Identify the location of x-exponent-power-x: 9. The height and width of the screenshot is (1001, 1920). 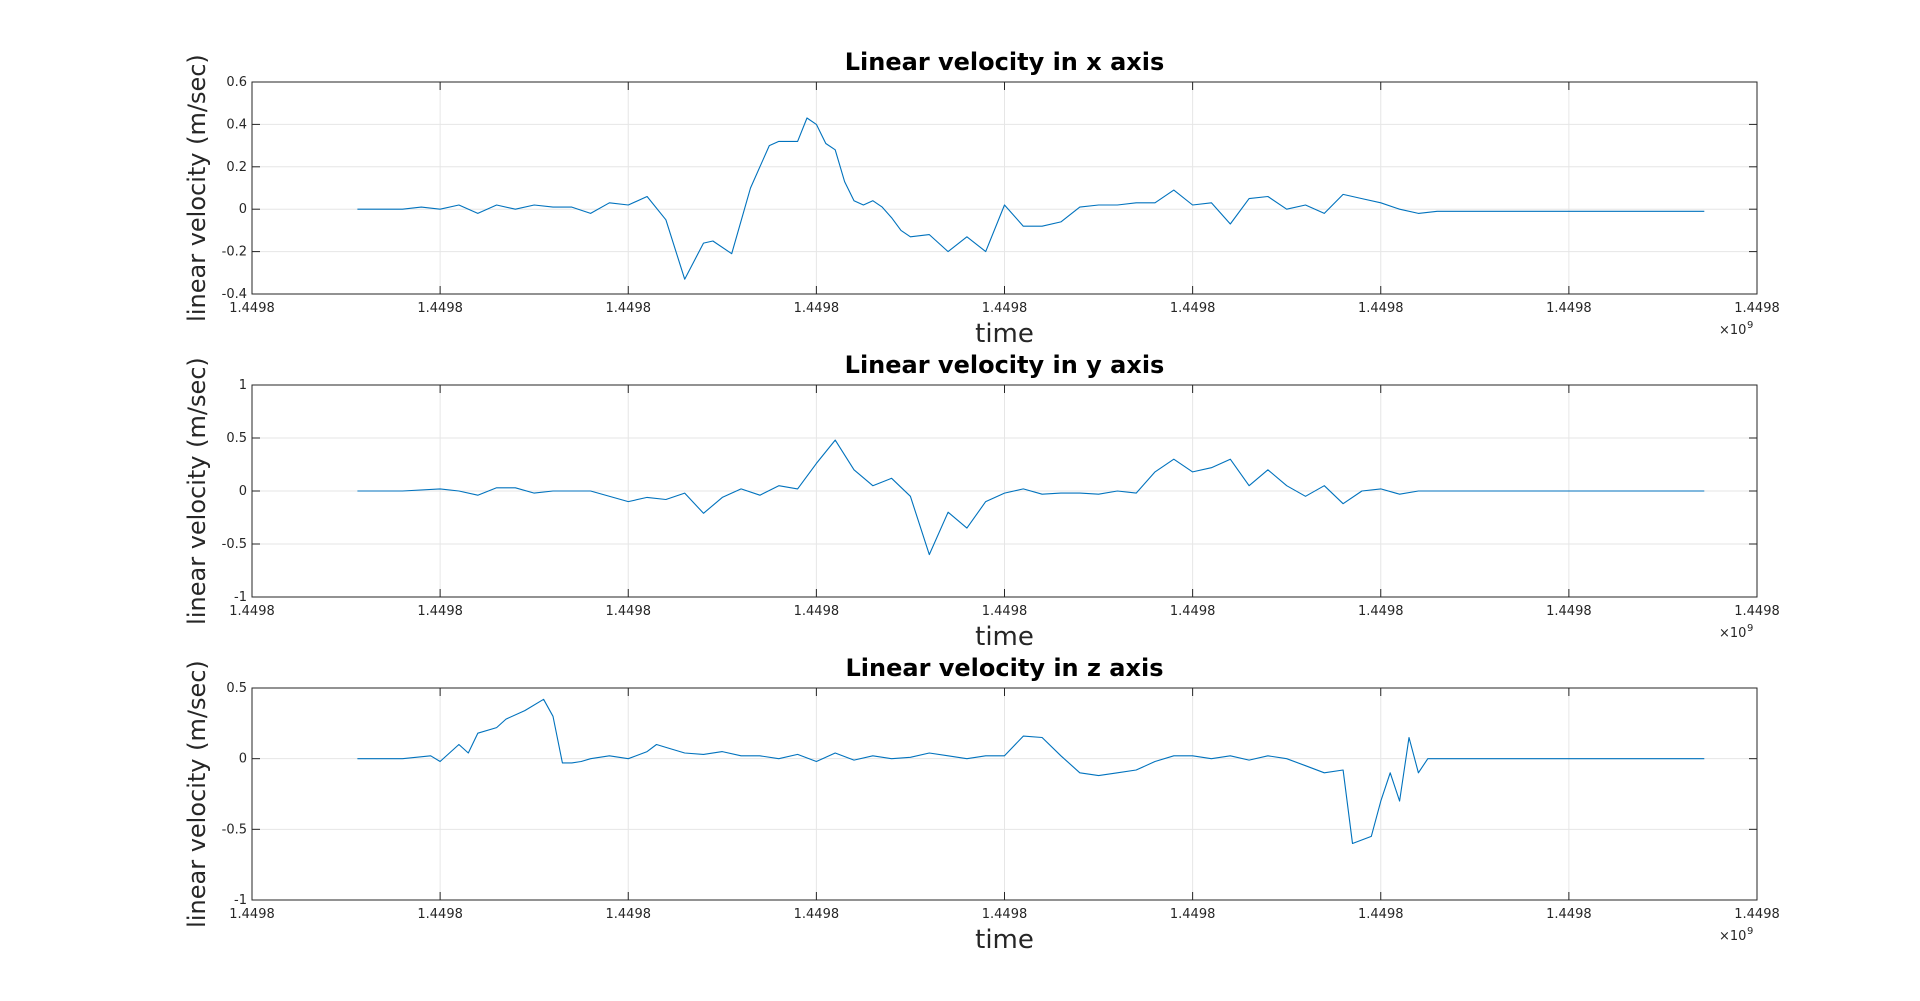
(1750, 325).